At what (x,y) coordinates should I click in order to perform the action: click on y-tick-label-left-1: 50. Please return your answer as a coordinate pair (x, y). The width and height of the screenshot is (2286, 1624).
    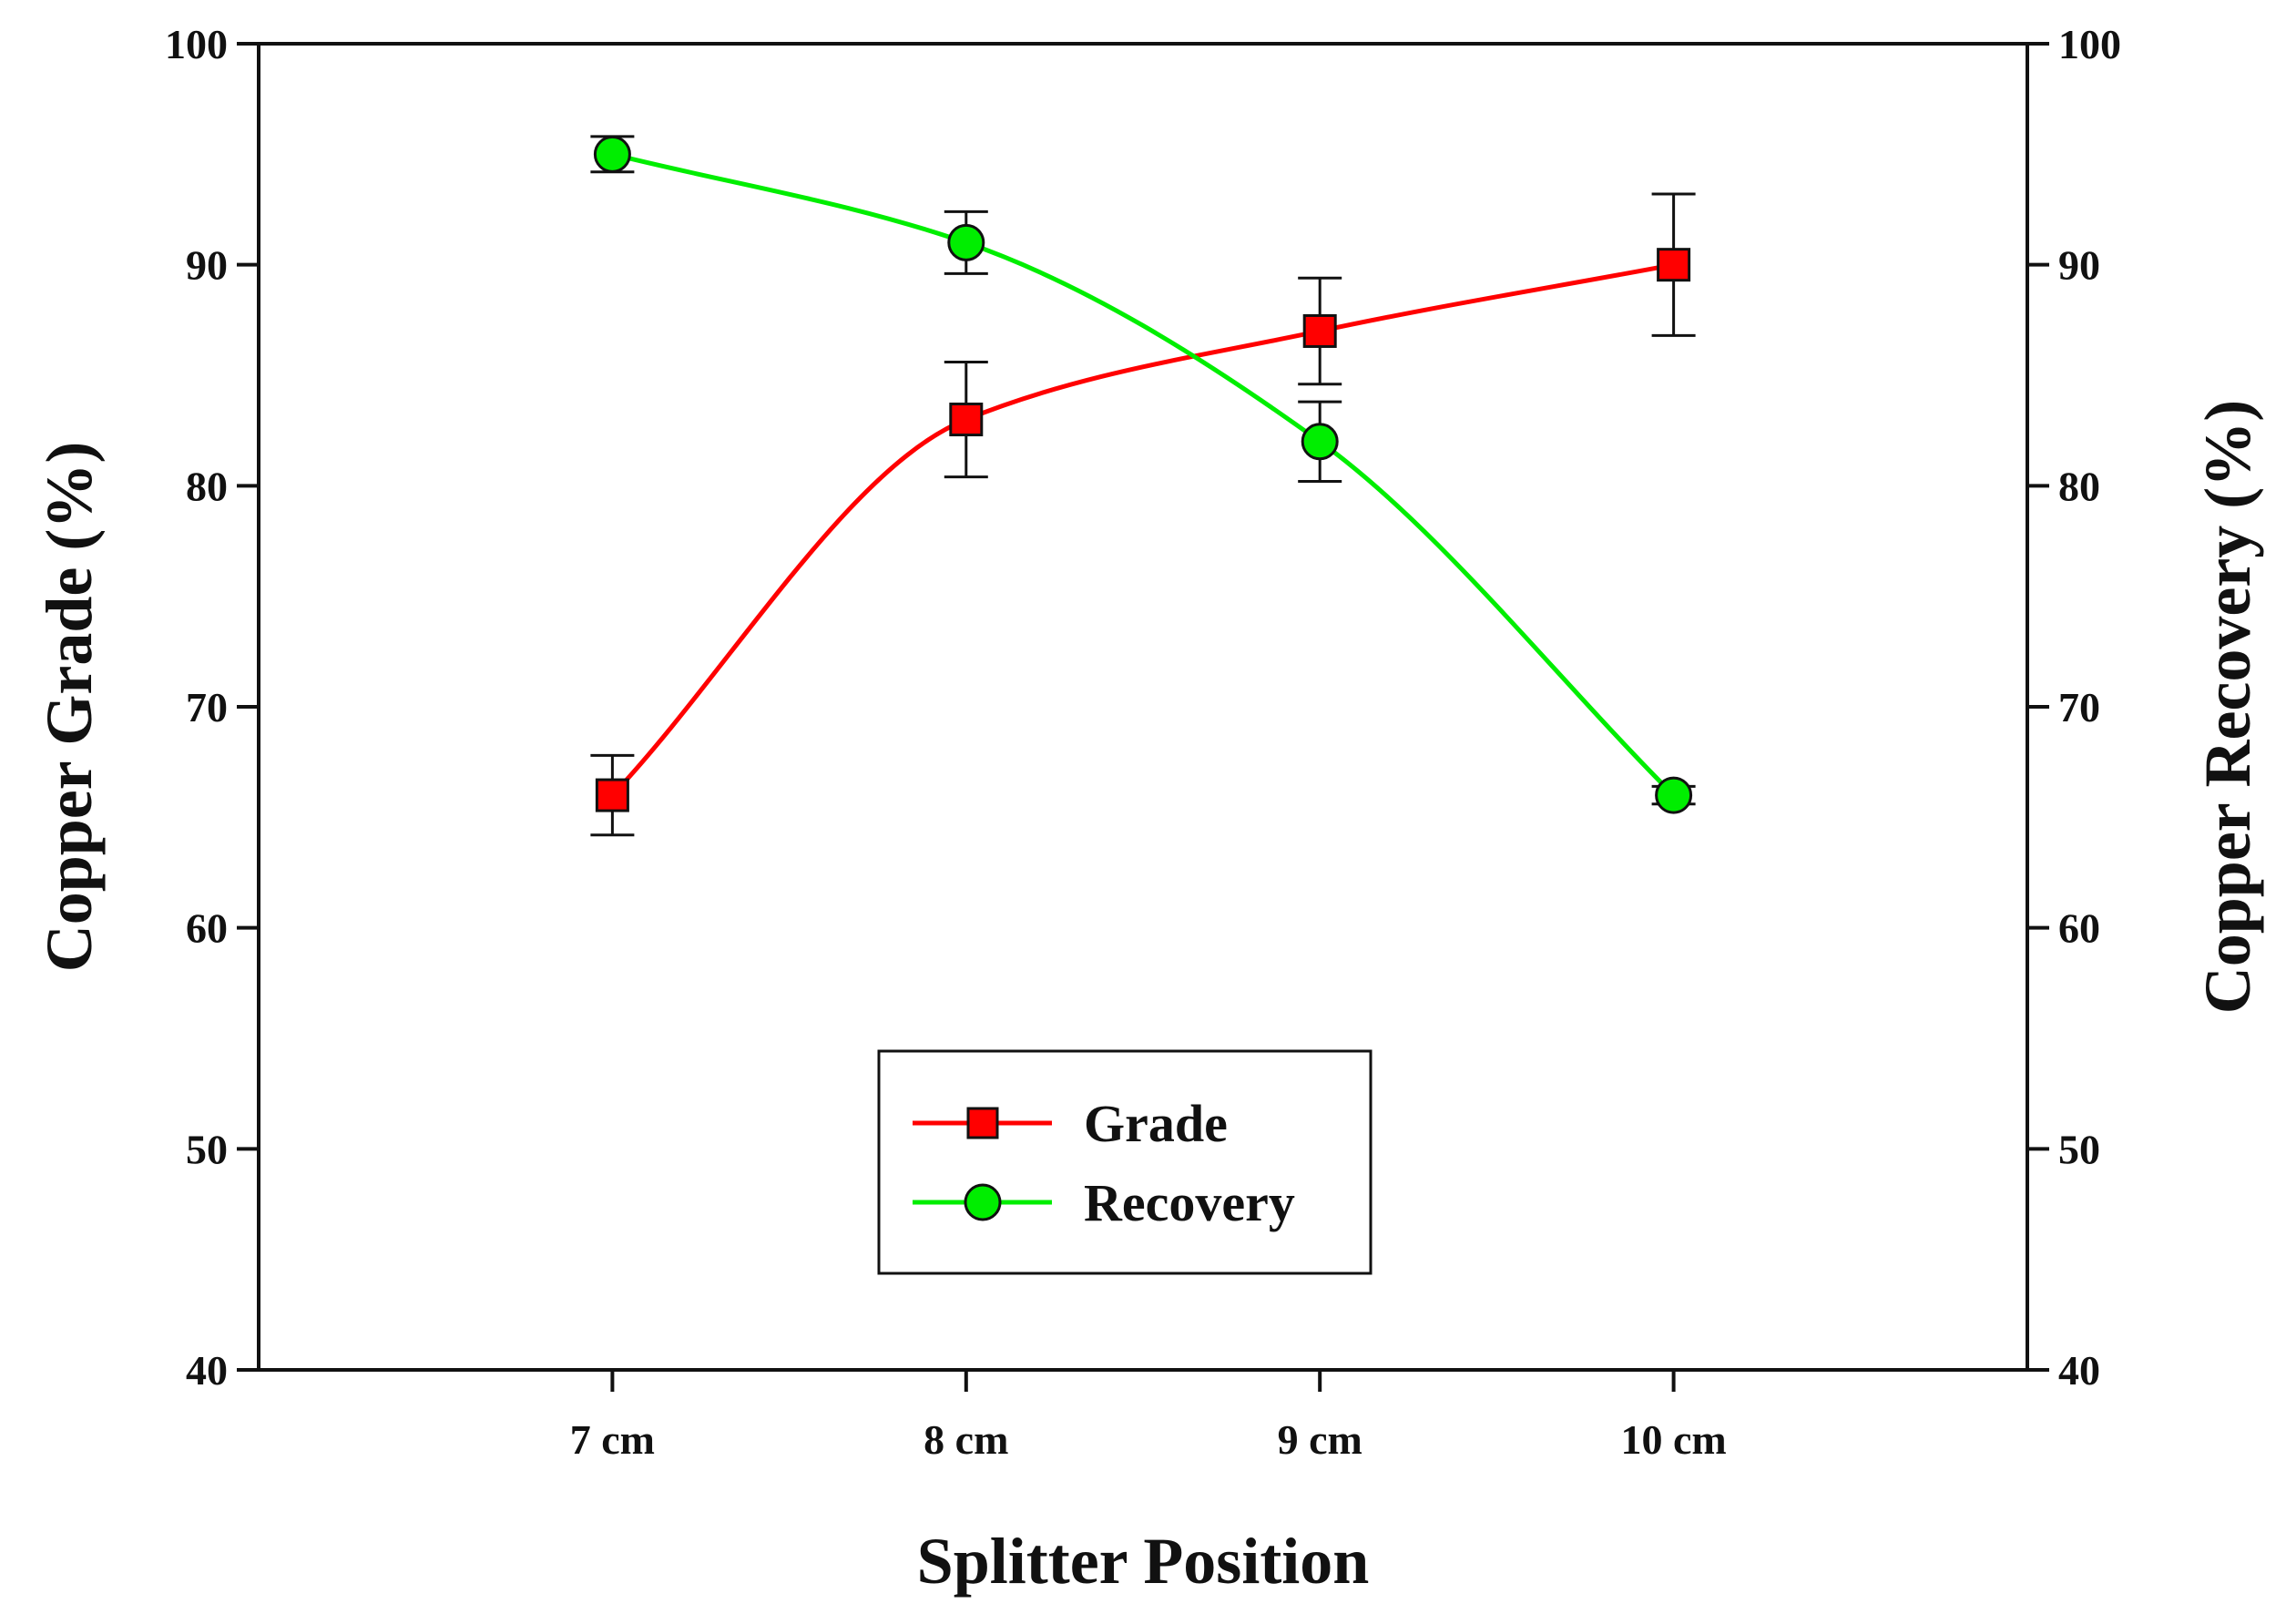
    Looking at the image, I should click on (207, 1149).